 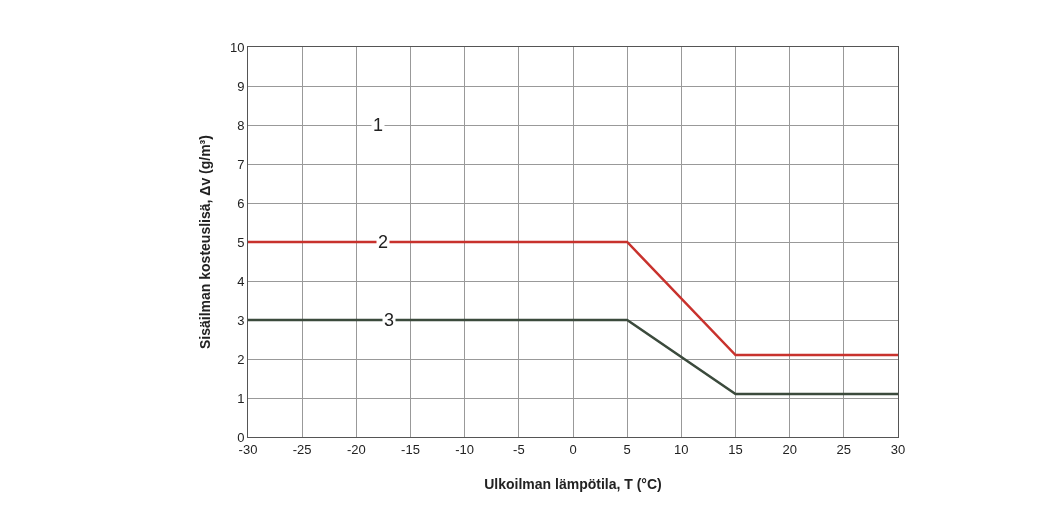 I want to click on y-tick-label: 6, so click(x=241, y=203).